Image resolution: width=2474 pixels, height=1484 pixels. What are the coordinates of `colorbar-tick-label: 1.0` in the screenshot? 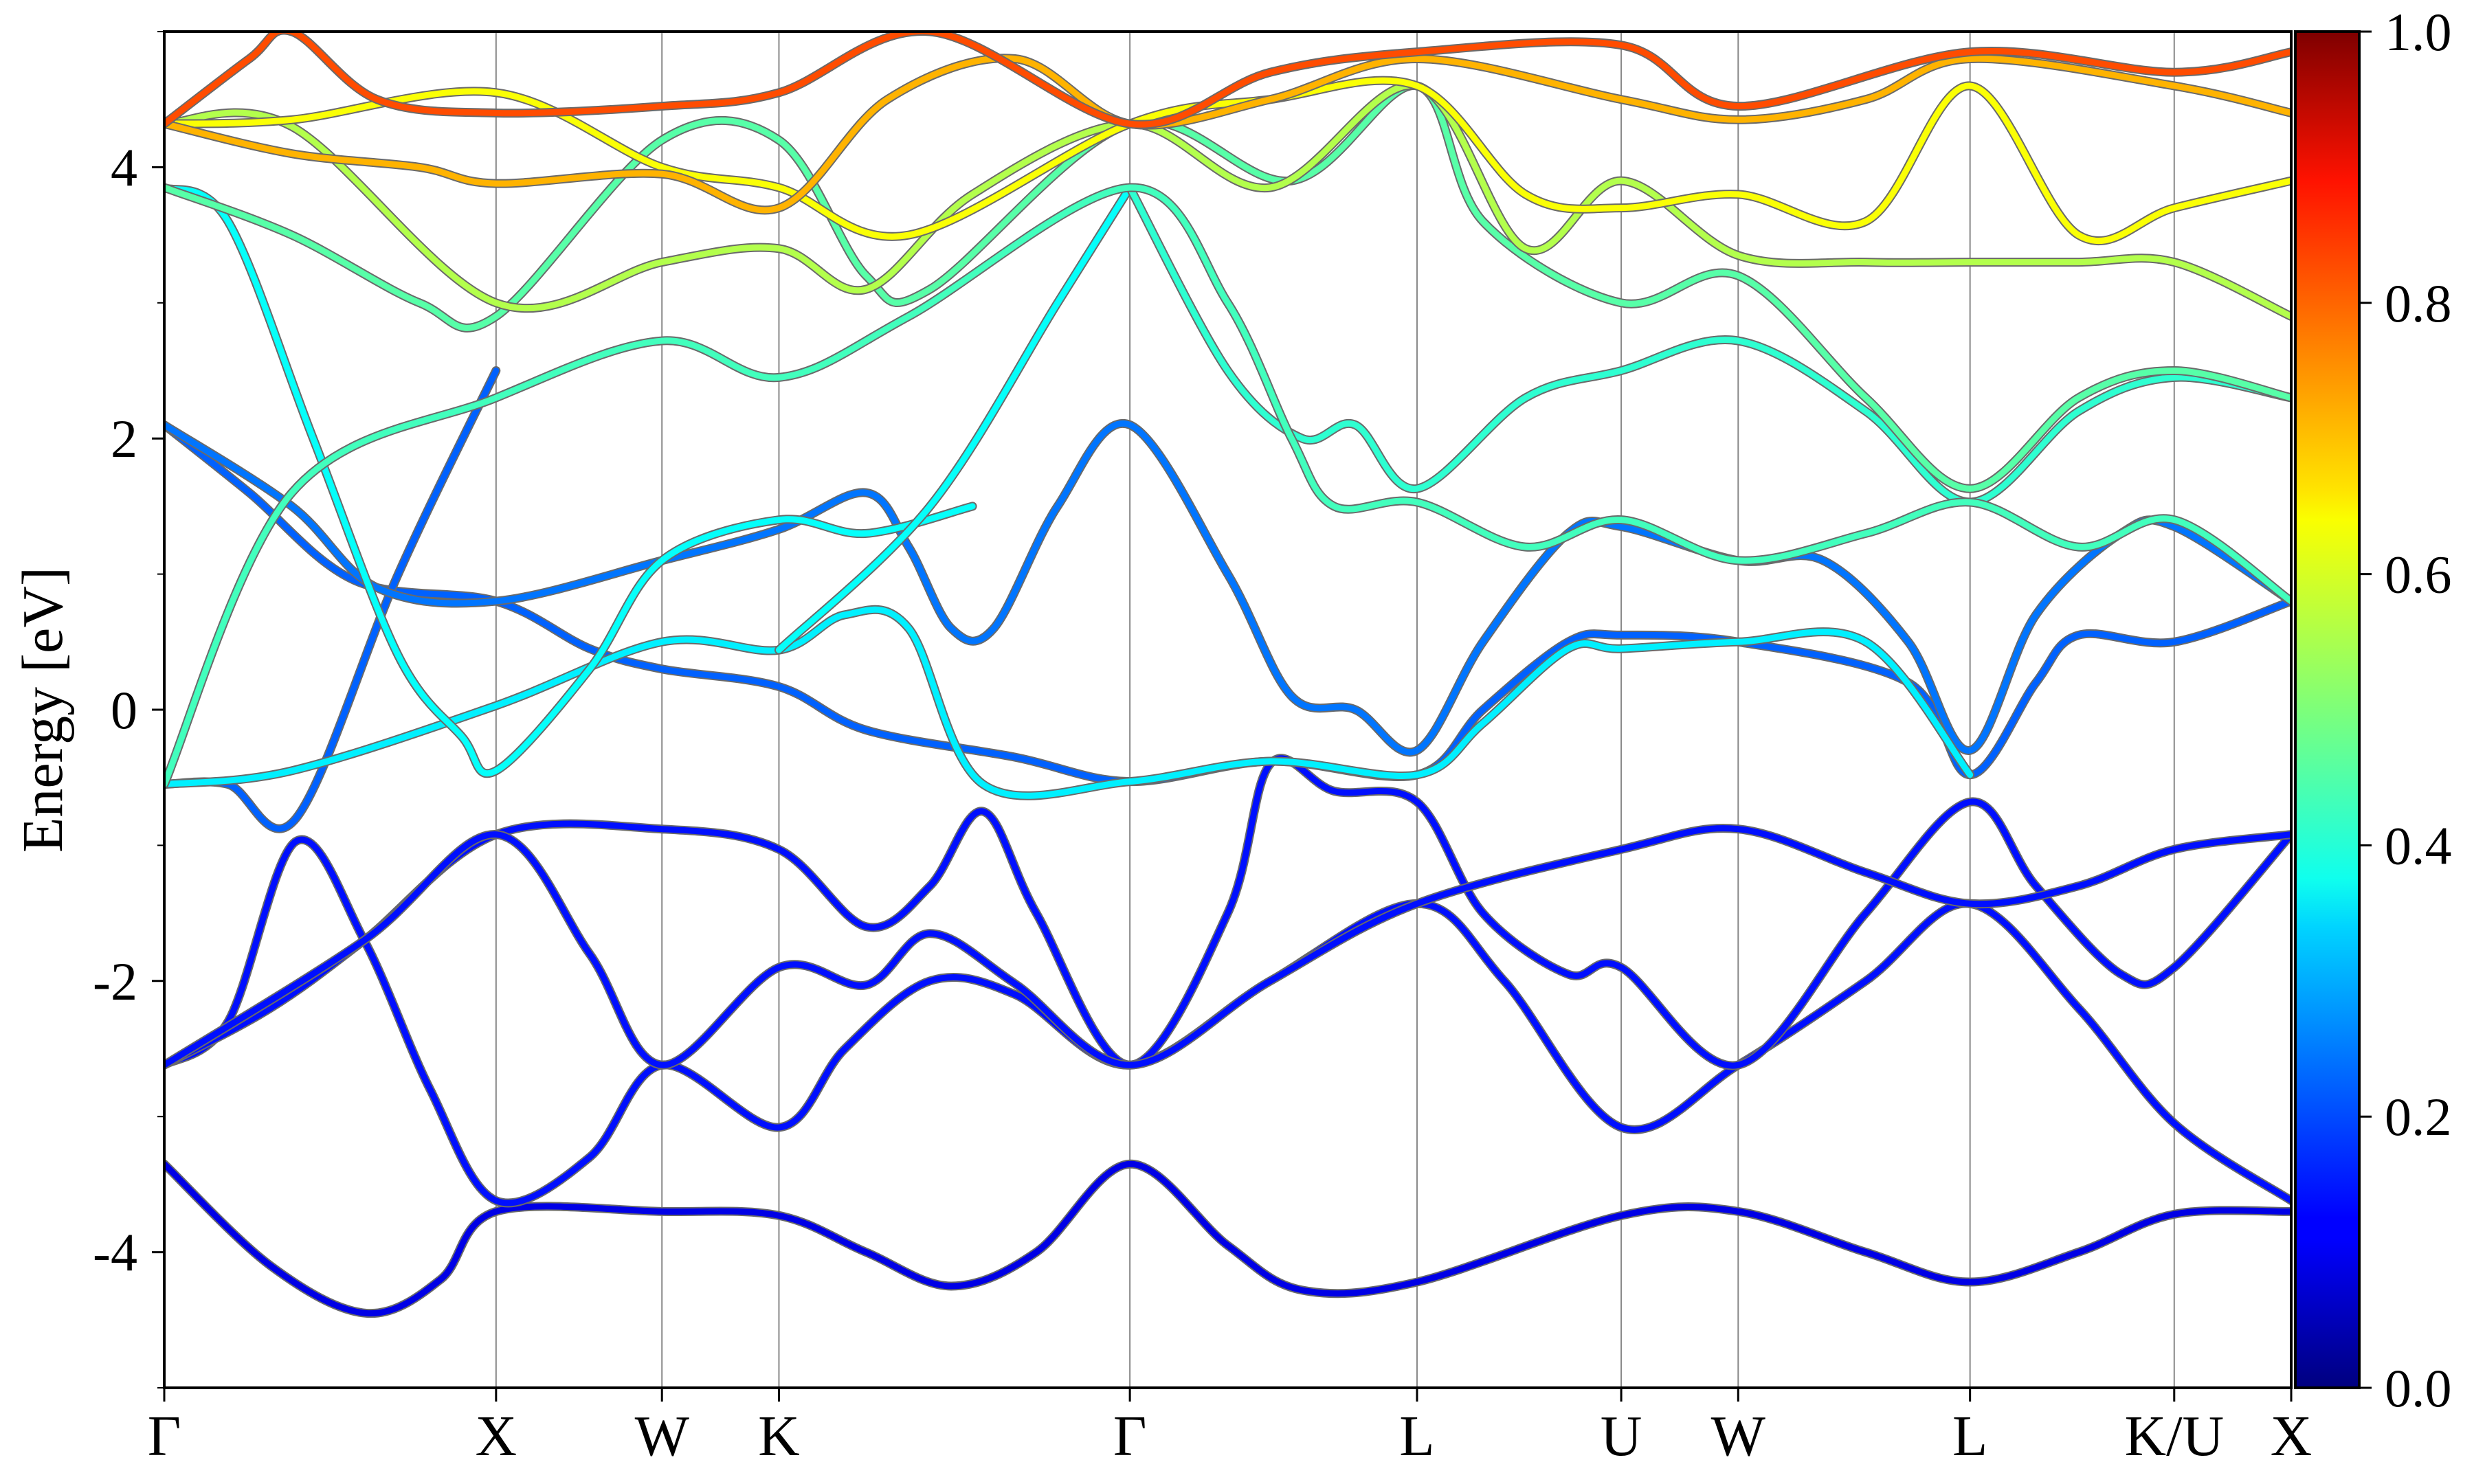 It's located at (2418, 32).